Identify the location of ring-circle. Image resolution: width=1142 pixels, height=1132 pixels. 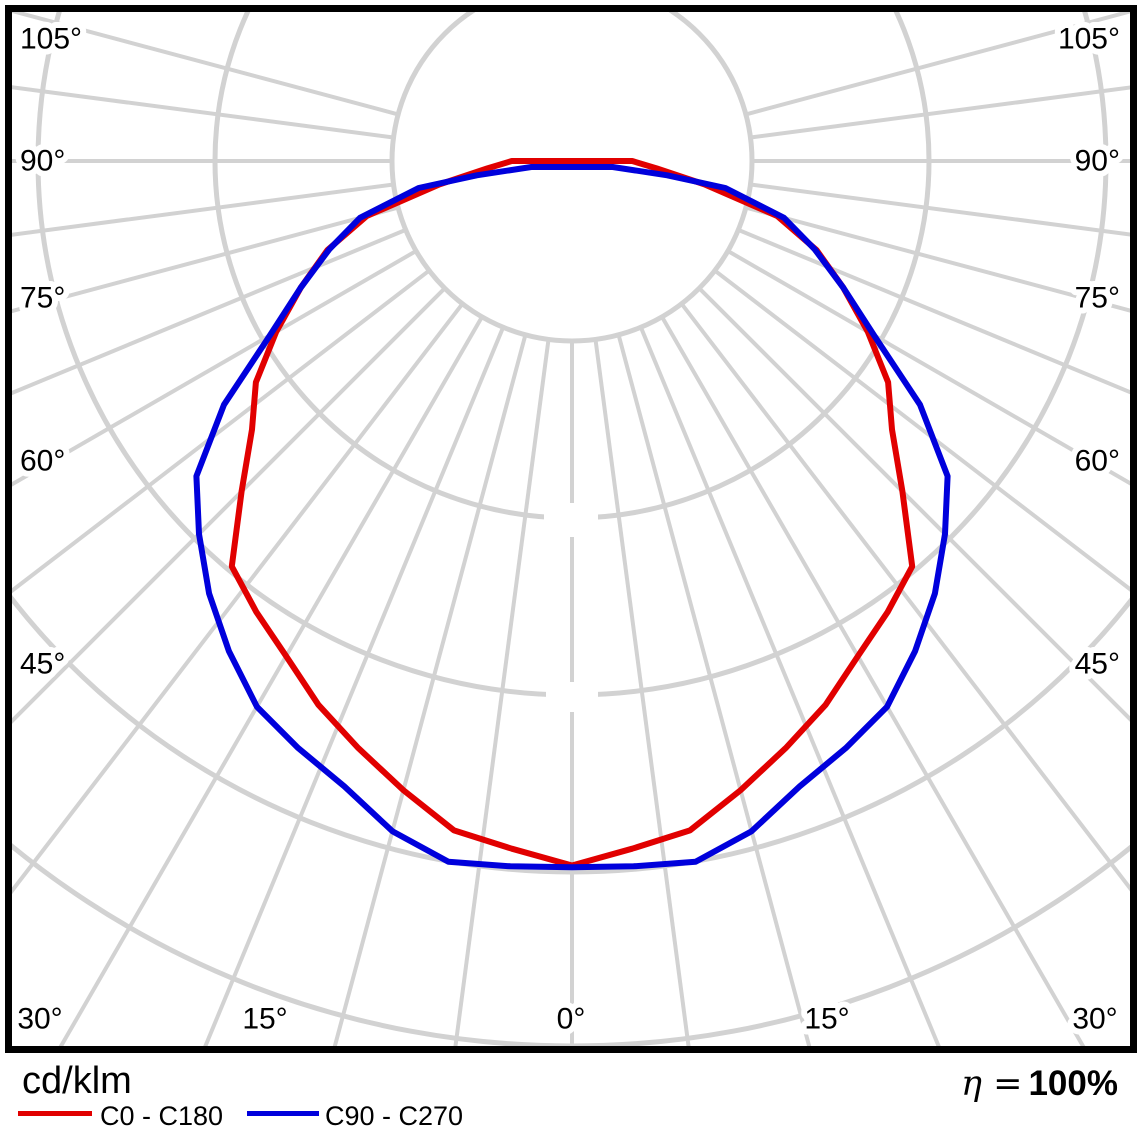
(572, 178).